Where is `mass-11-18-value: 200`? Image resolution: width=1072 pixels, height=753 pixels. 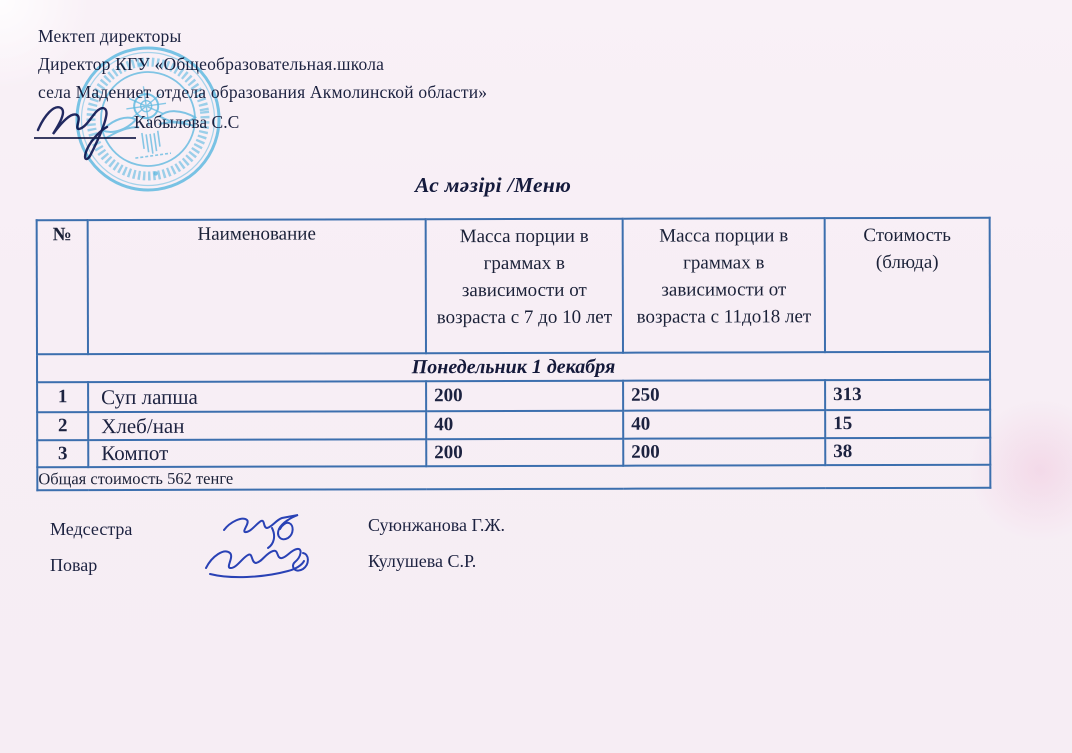 mass-11-18-value: 200 is located at coordinates (724, 452).